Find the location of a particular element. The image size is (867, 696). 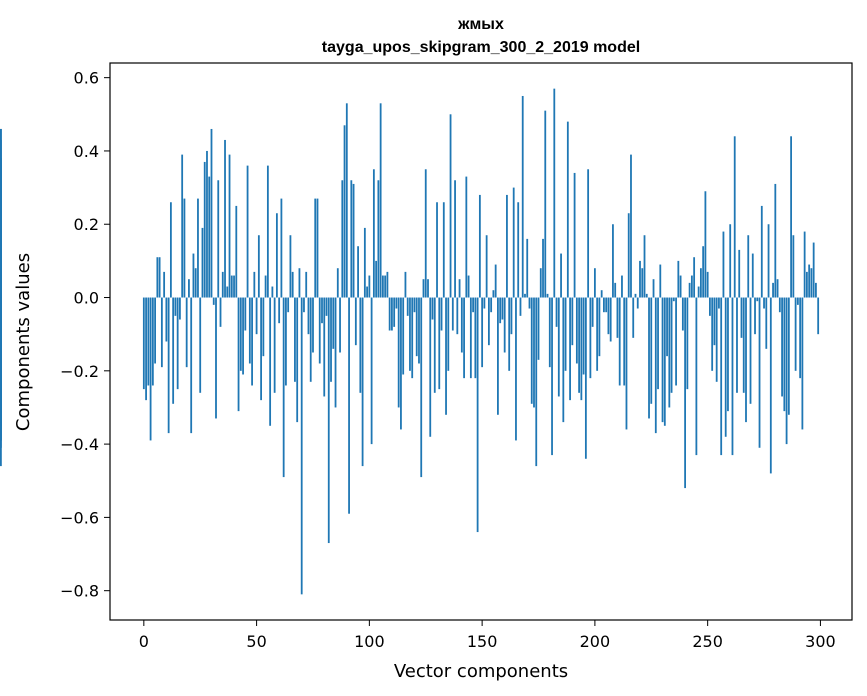

y-tick-label: −0.4 is located at coordinates (79, 444).